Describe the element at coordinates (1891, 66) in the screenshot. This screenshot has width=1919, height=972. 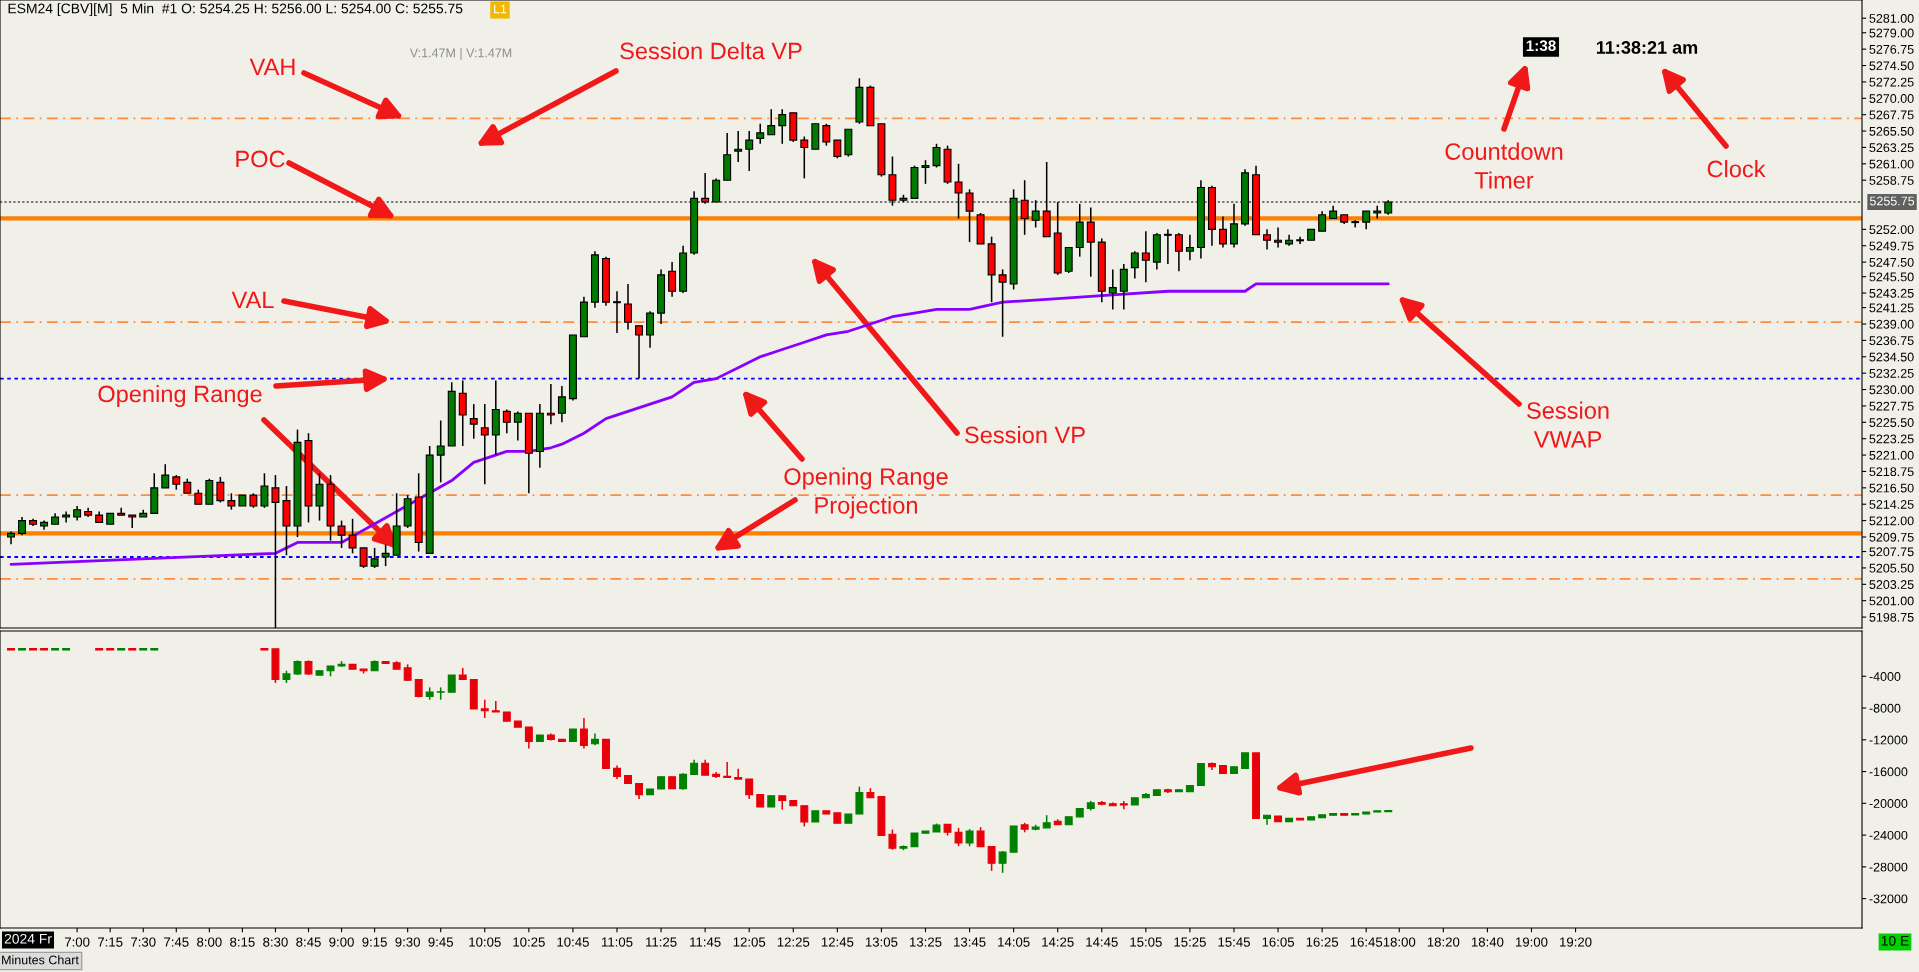
I see `y-tick-label: 5274.50` at that location.